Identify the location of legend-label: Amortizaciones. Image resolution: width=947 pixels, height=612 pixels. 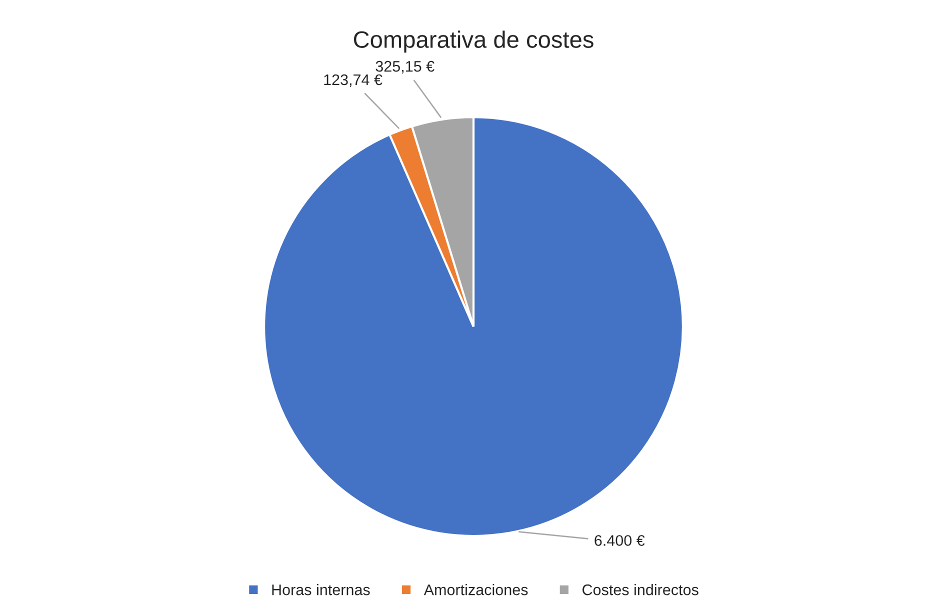
(476, 590).